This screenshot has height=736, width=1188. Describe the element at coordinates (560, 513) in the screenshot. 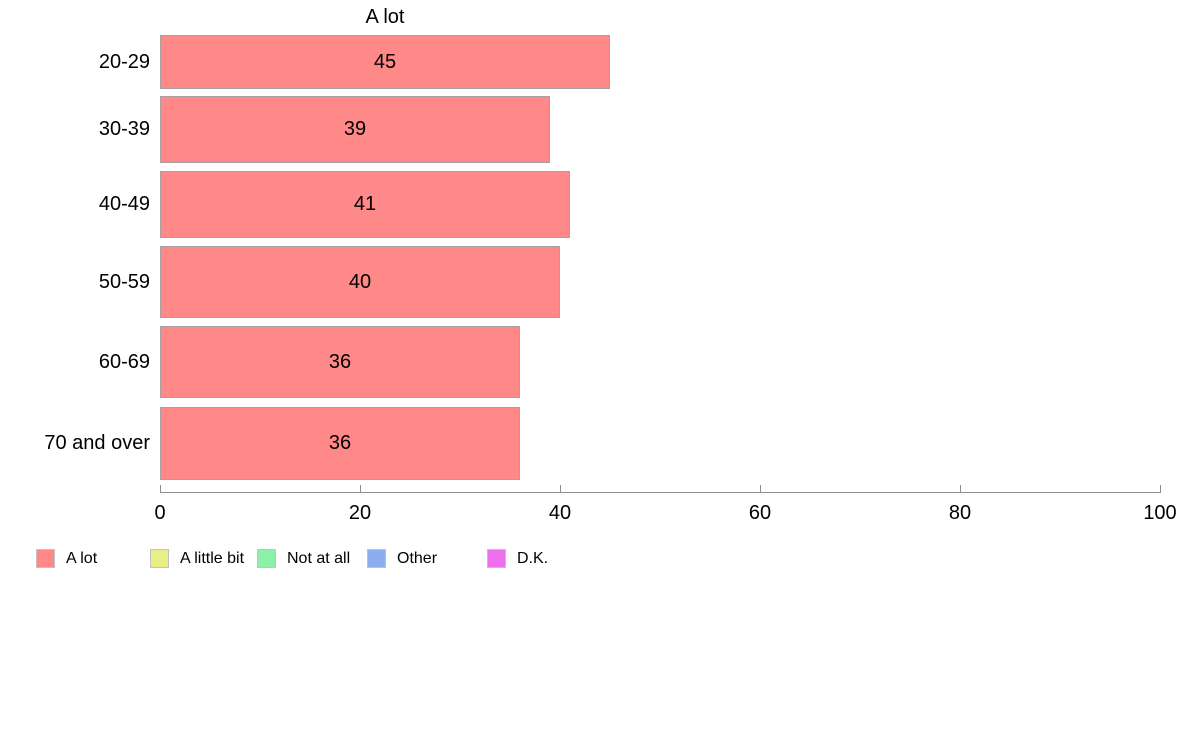

I see `x-axis-tick-label: 40` at that location.